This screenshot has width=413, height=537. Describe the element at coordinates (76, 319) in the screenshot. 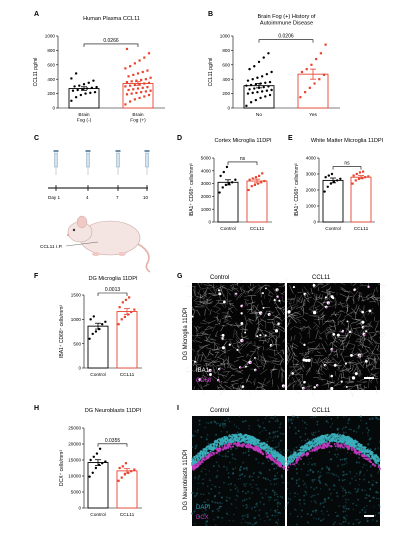

I see `chart-f-ytick-label: 1000` at that location.